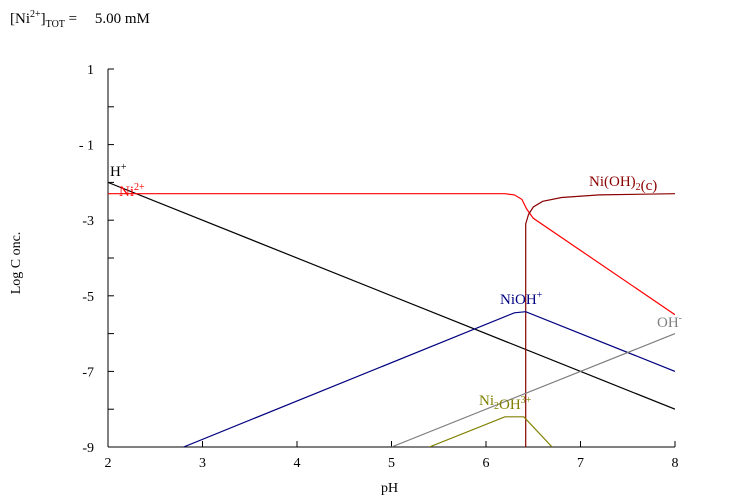 The image size is (748, 497). I want to click on x-tick-label: 5, so click(391, 463).